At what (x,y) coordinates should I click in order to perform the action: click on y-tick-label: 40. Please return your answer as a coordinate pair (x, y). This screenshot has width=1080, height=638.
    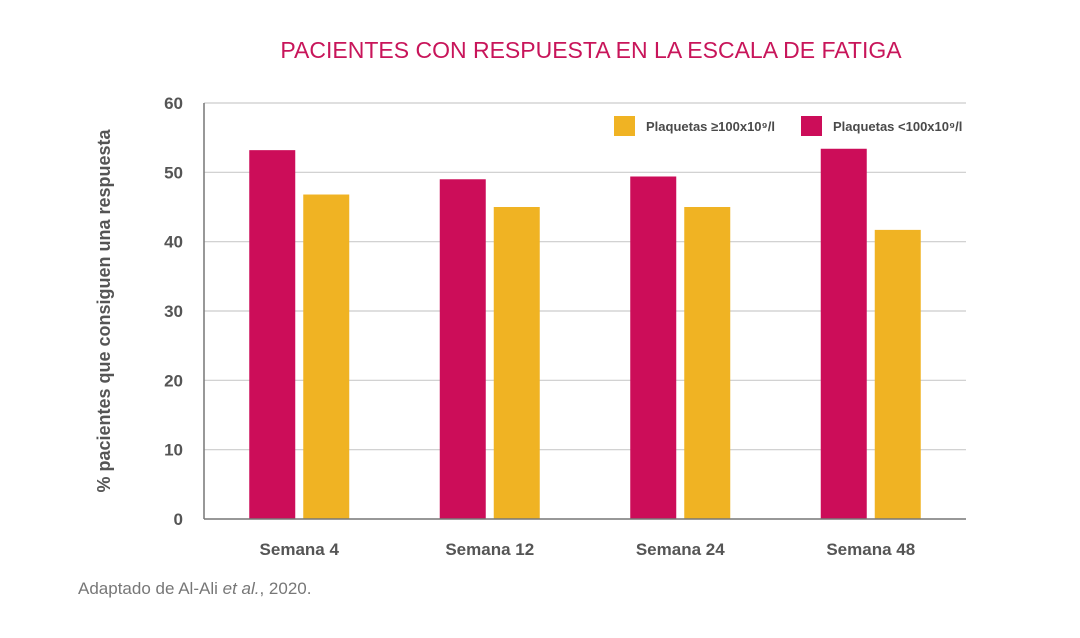
    Looking at the image, I should click on (173, 242).